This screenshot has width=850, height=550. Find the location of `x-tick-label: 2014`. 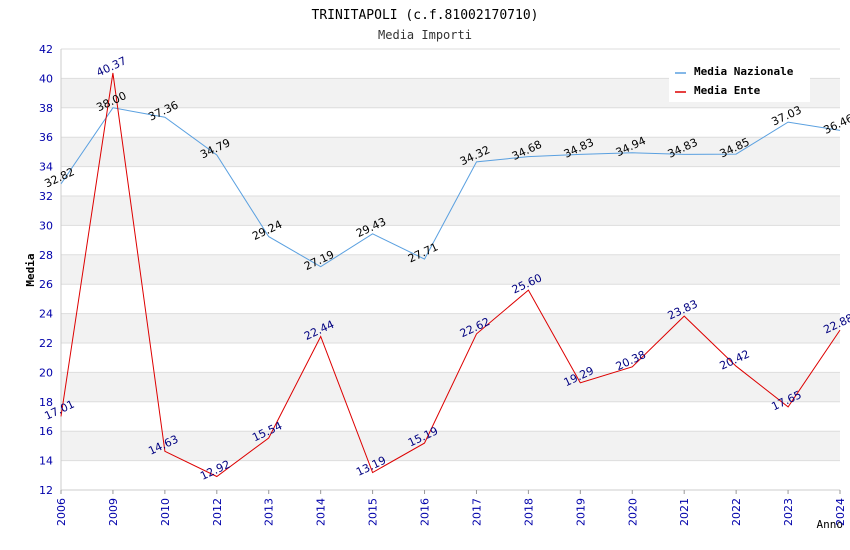

x-tick-label: 2014 is located at coordinates (321, 512).